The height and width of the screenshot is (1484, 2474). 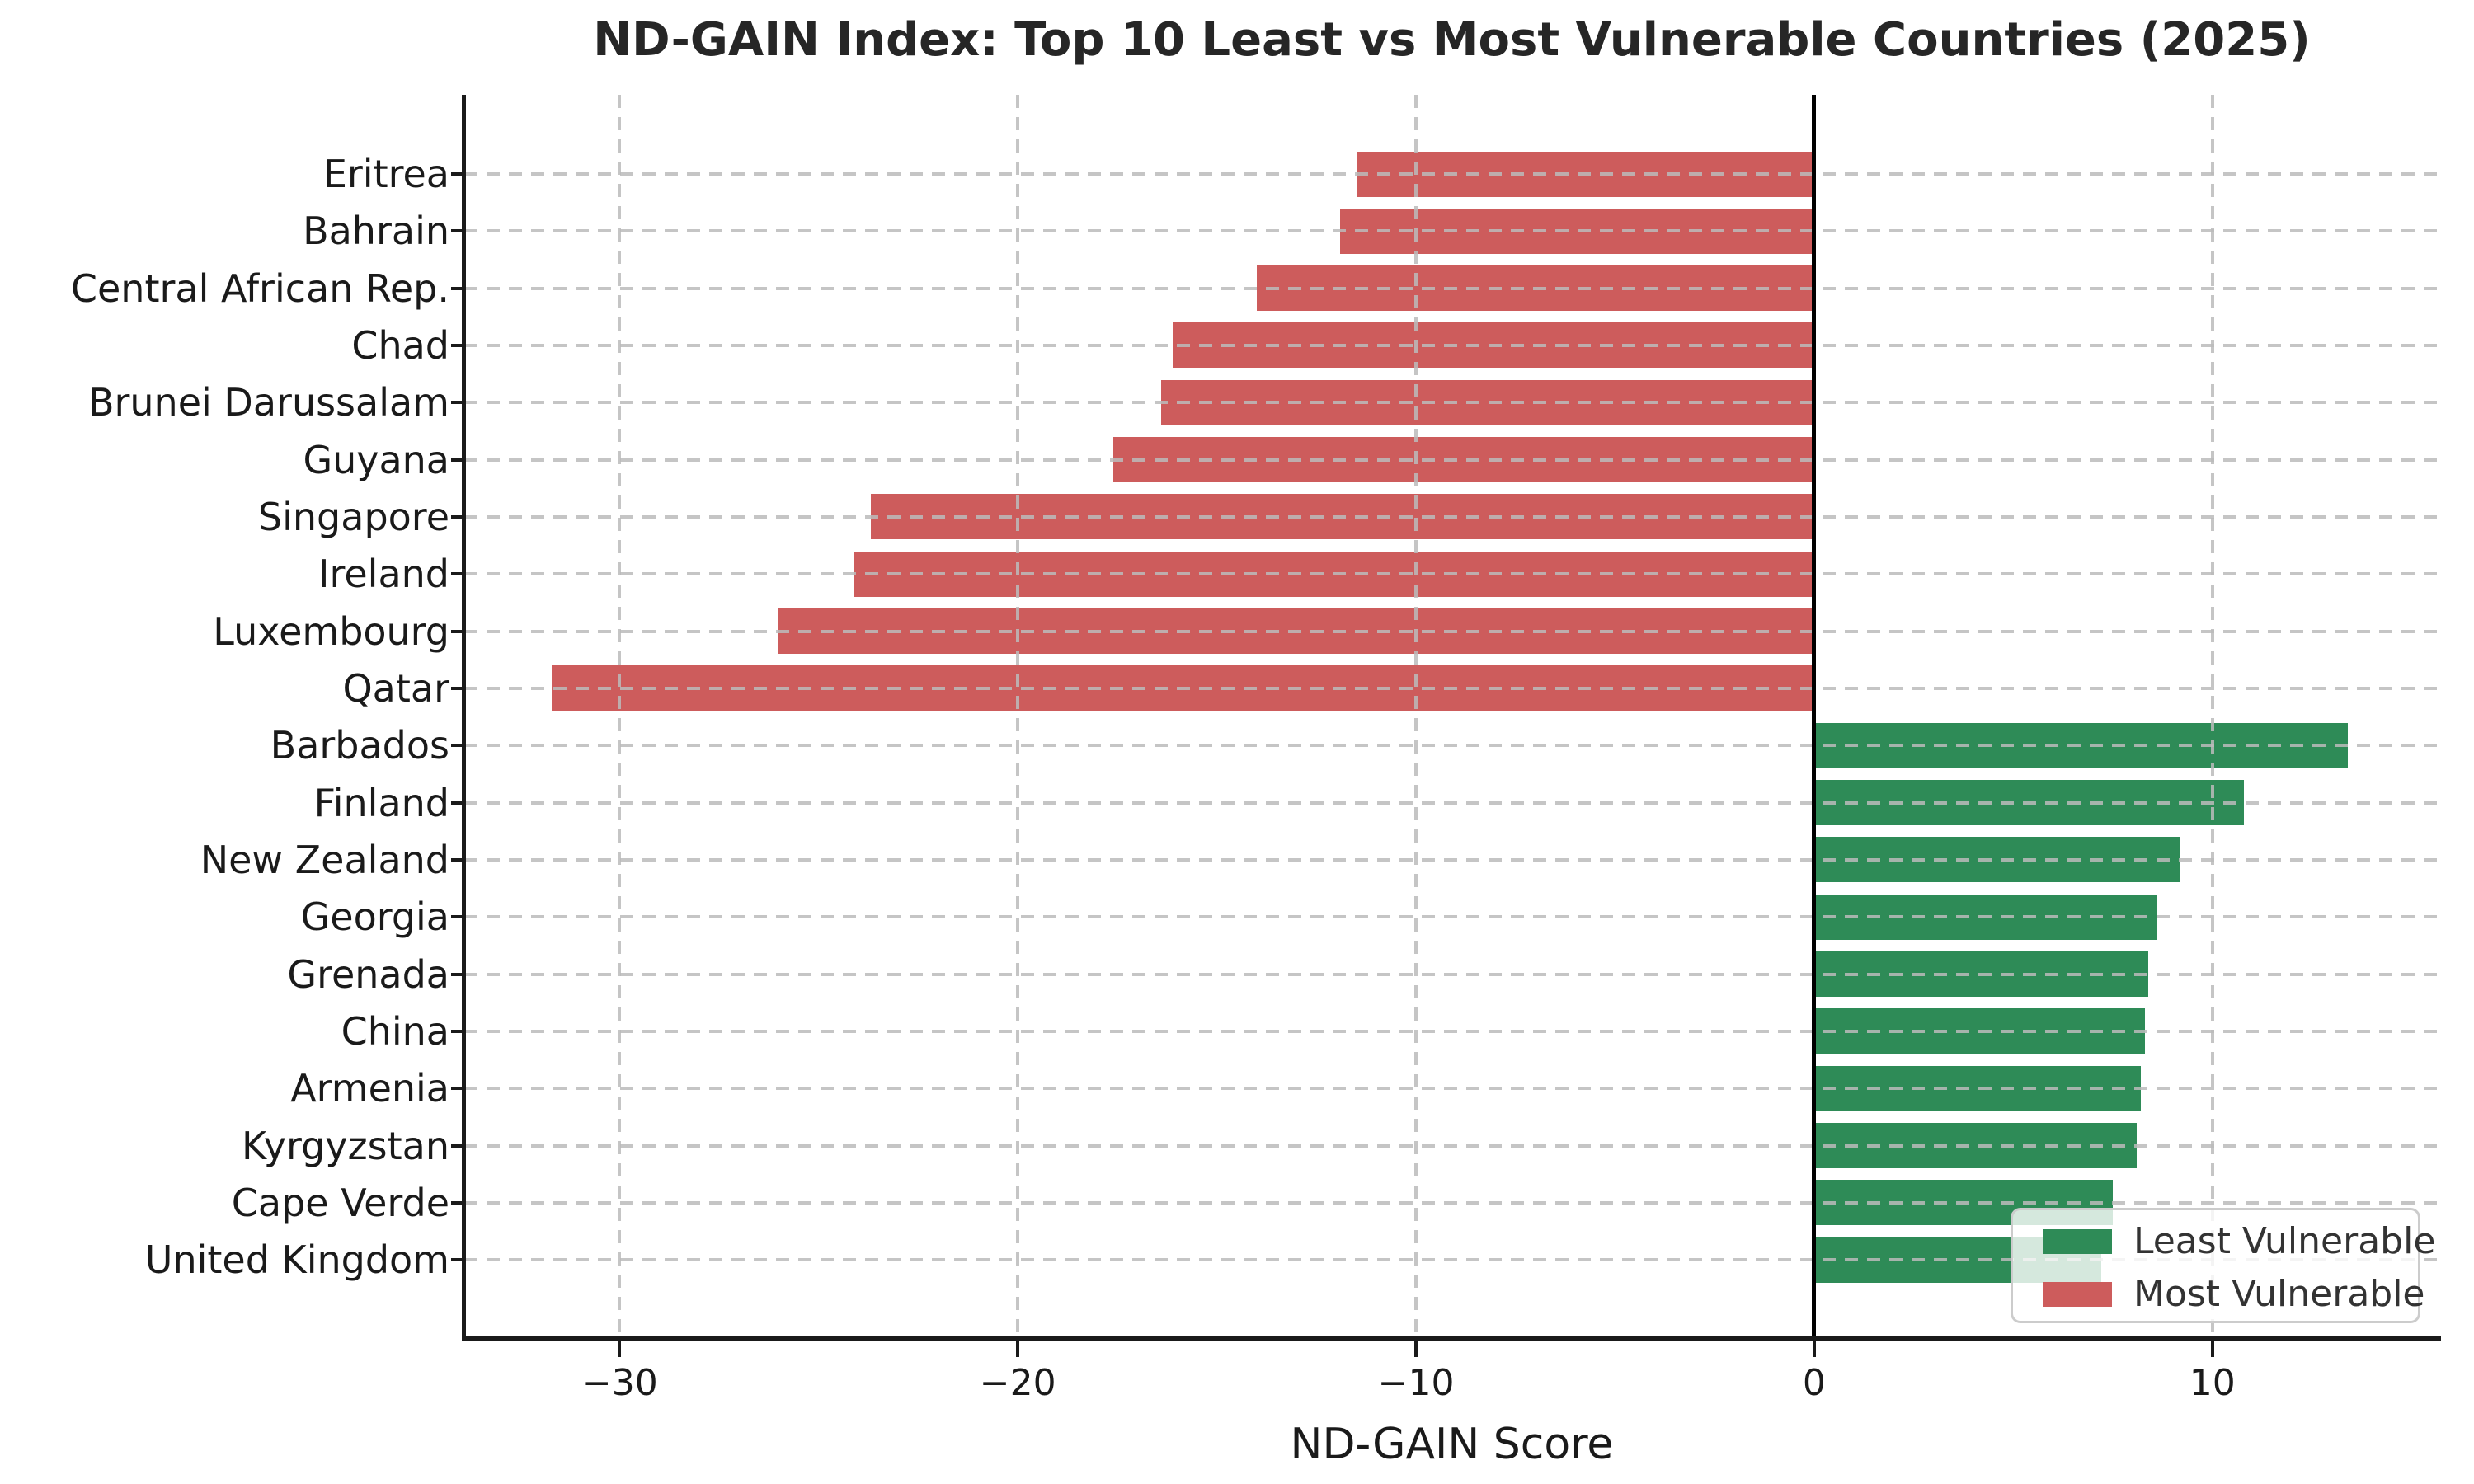 What do you see at coordinates (376, 459) in the screenshot?
I see `y-tick-label: Guyana` at bounding box center [376, 459].